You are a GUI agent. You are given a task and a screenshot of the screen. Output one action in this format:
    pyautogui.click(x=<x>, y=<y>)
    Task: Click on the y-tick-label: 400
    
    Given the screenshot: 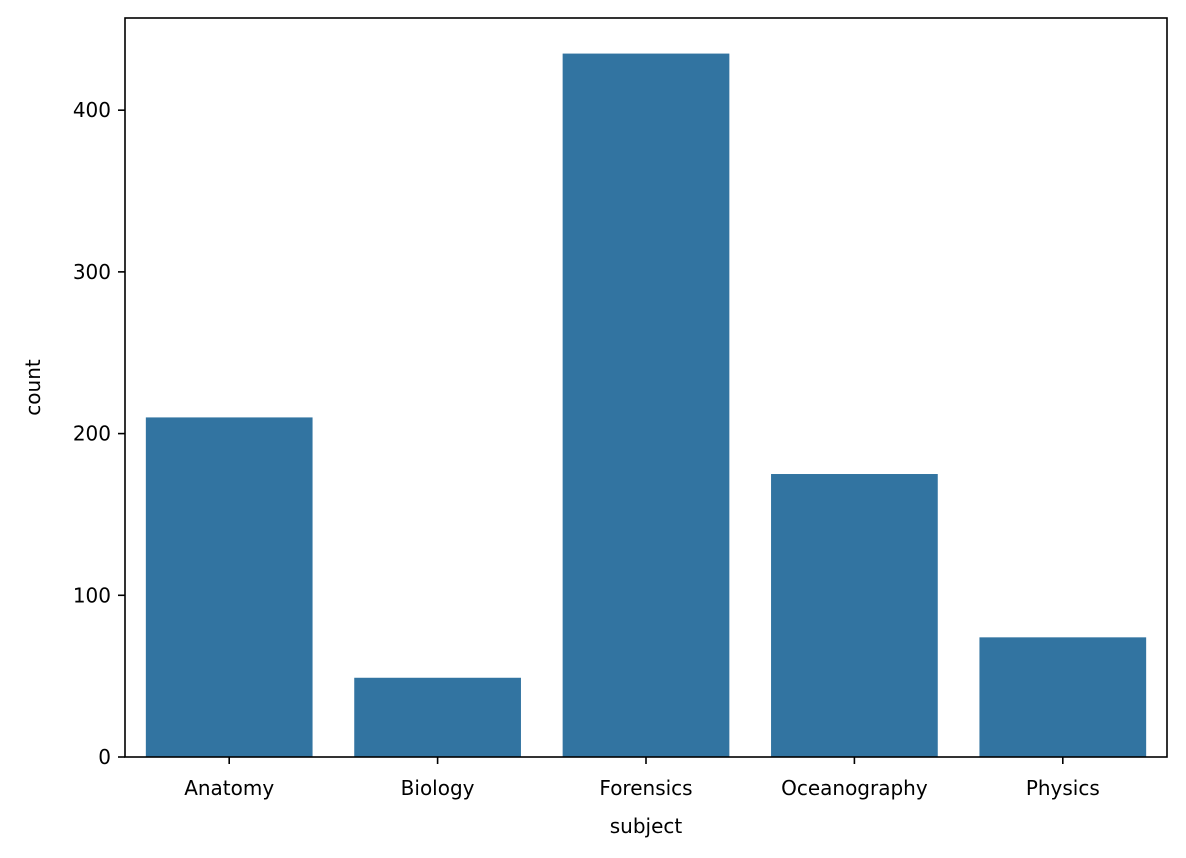 What is the action you would take?
    pyautogui.click(x=92, y=110)
    